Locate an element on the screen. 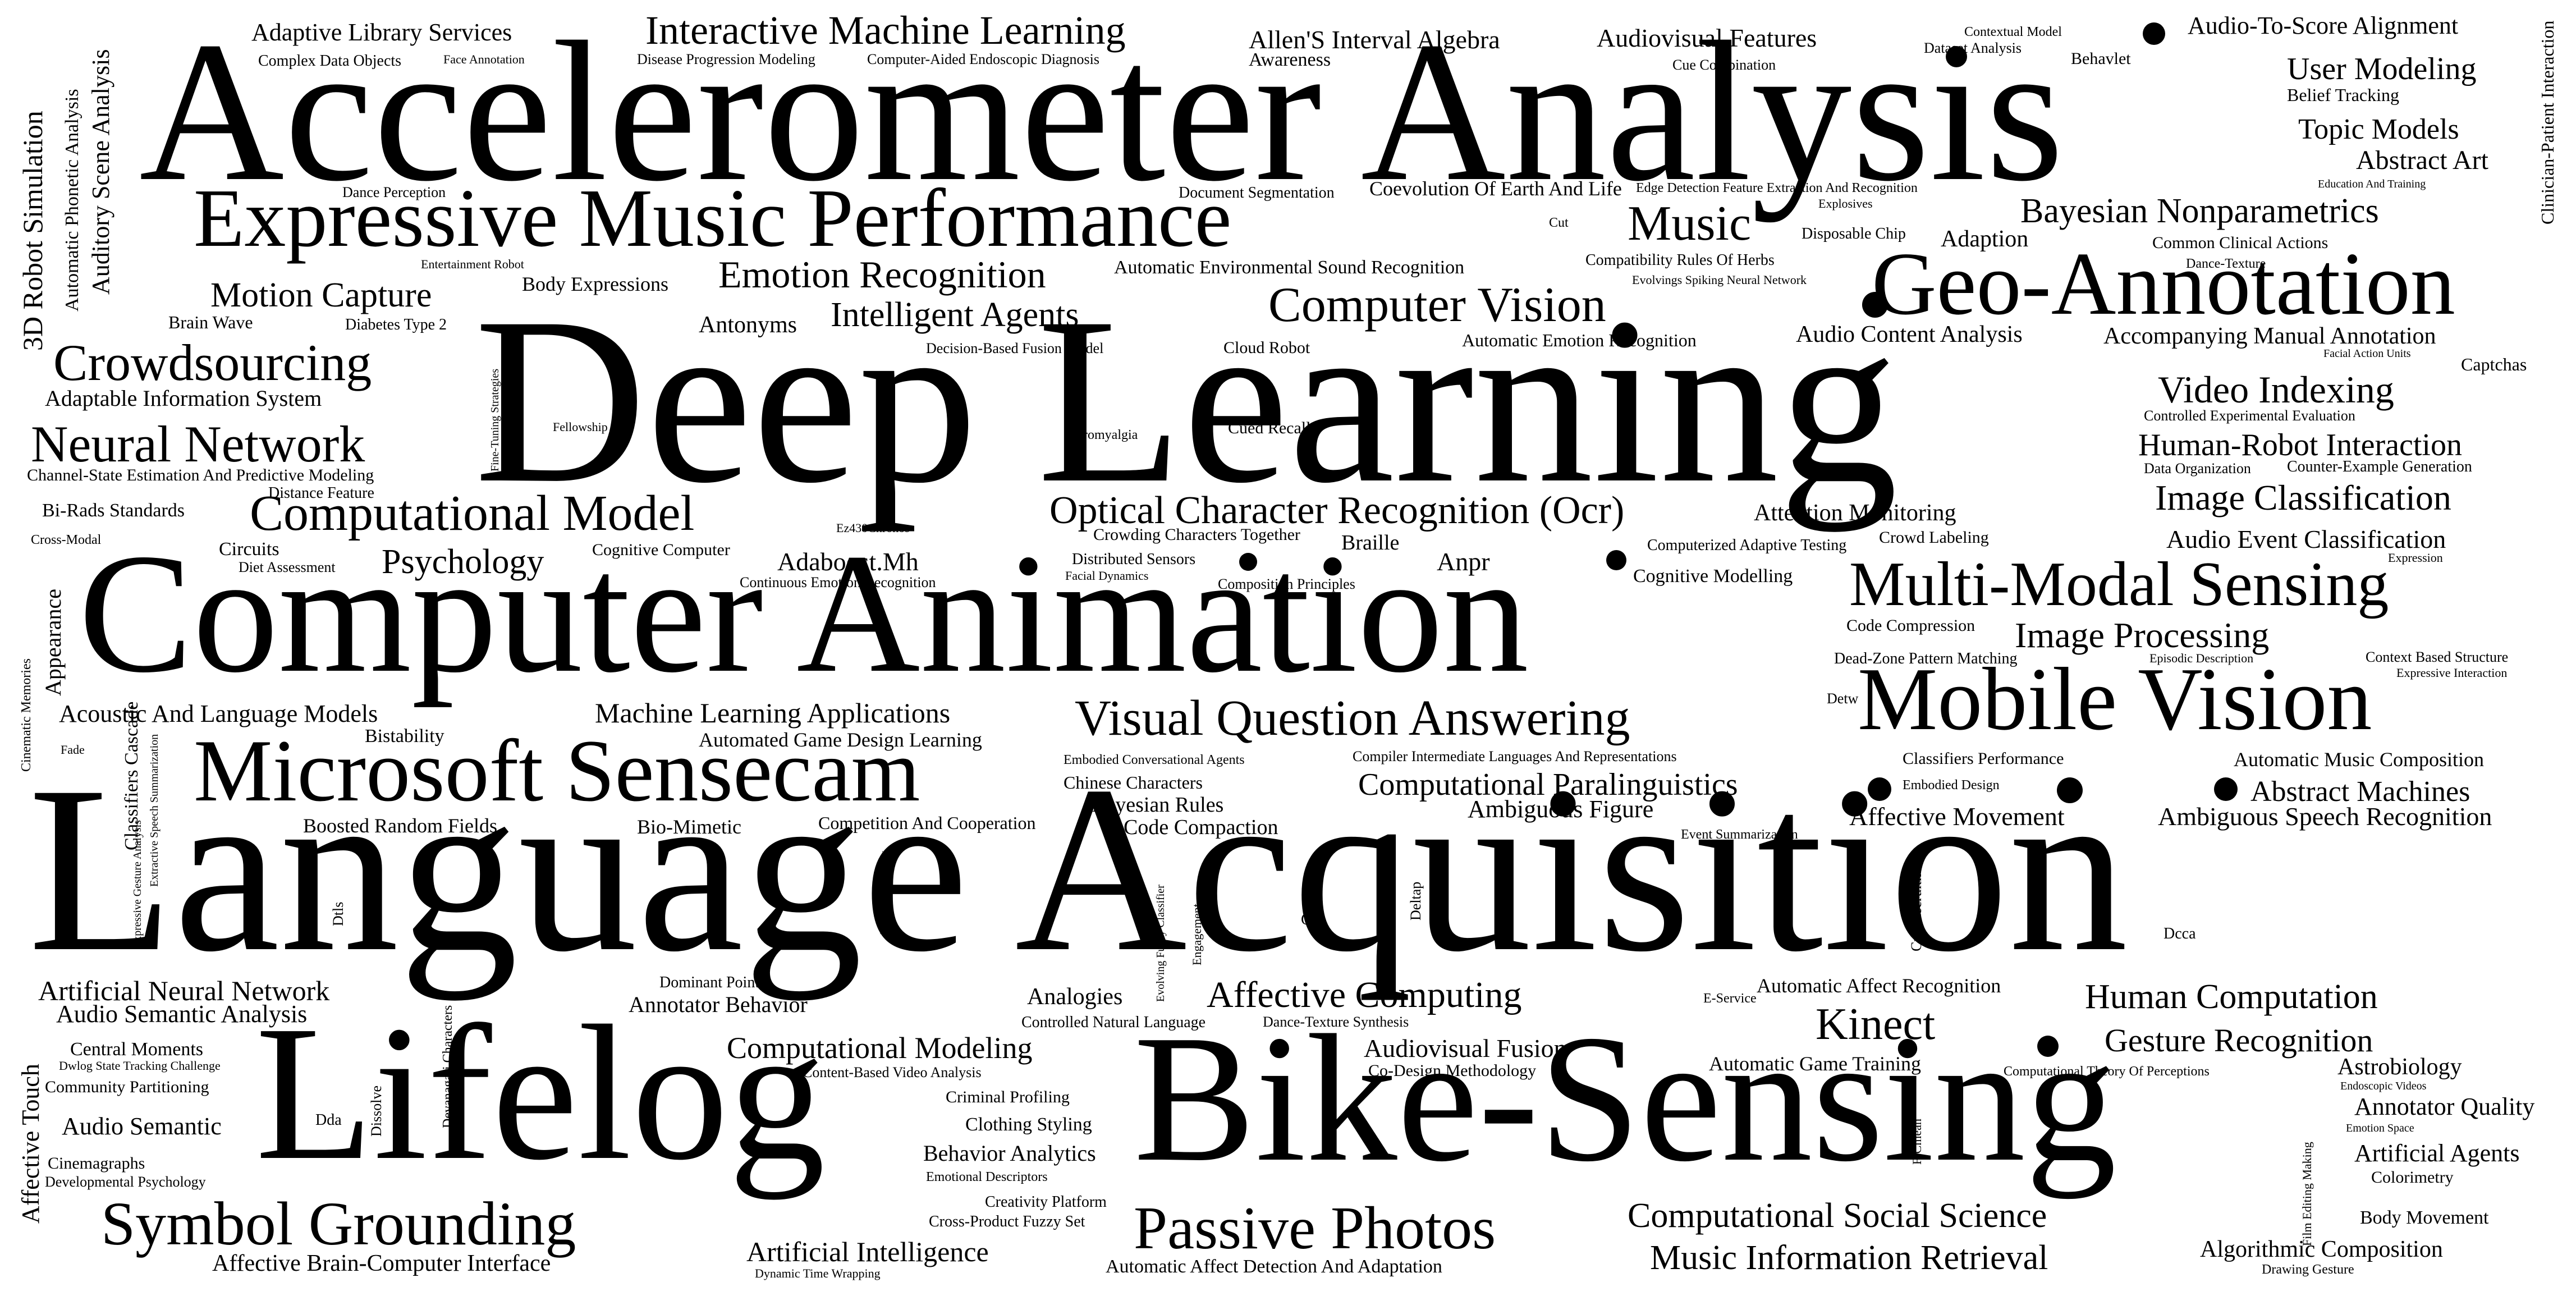 This screenshot has height=1305, width=2576. word-bayesian-rules: Bayesian Rules is located at coordinates (1158, 805).